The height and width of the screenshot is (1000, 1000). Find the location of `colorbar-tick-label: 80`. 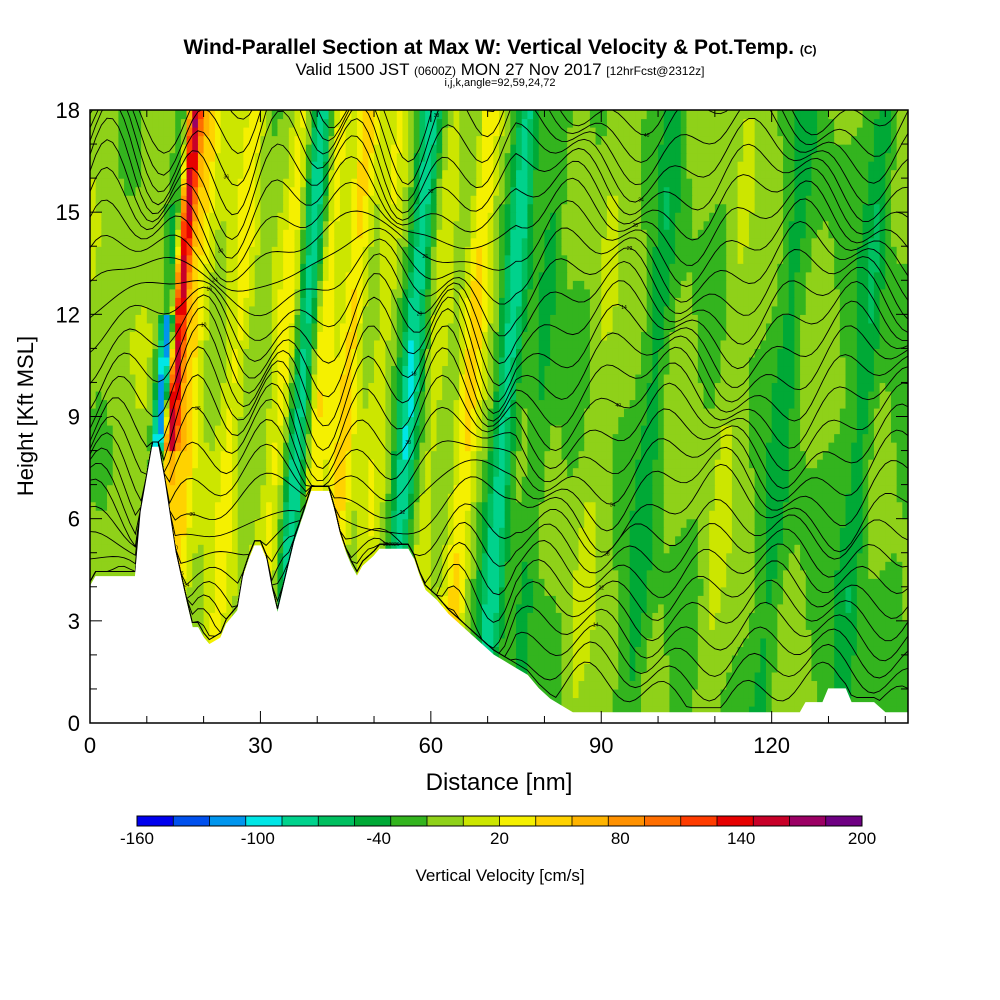

colorbar-tick-label: 80 is located at coordinates (620, 838).